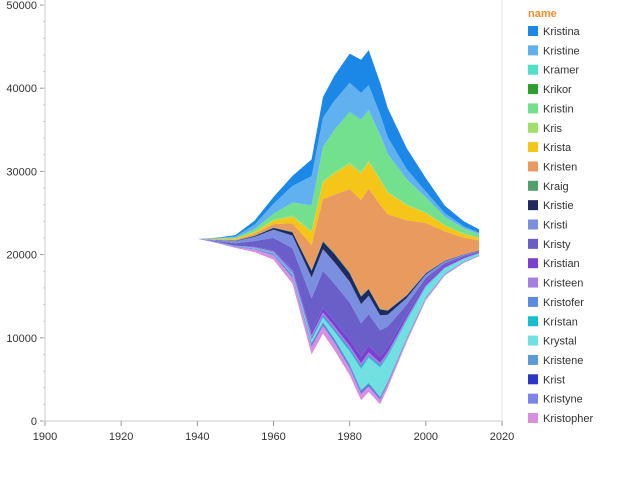  Describe the element at coordinates (542, 14) in the screenshot. I see `legend-title: name` at that location.